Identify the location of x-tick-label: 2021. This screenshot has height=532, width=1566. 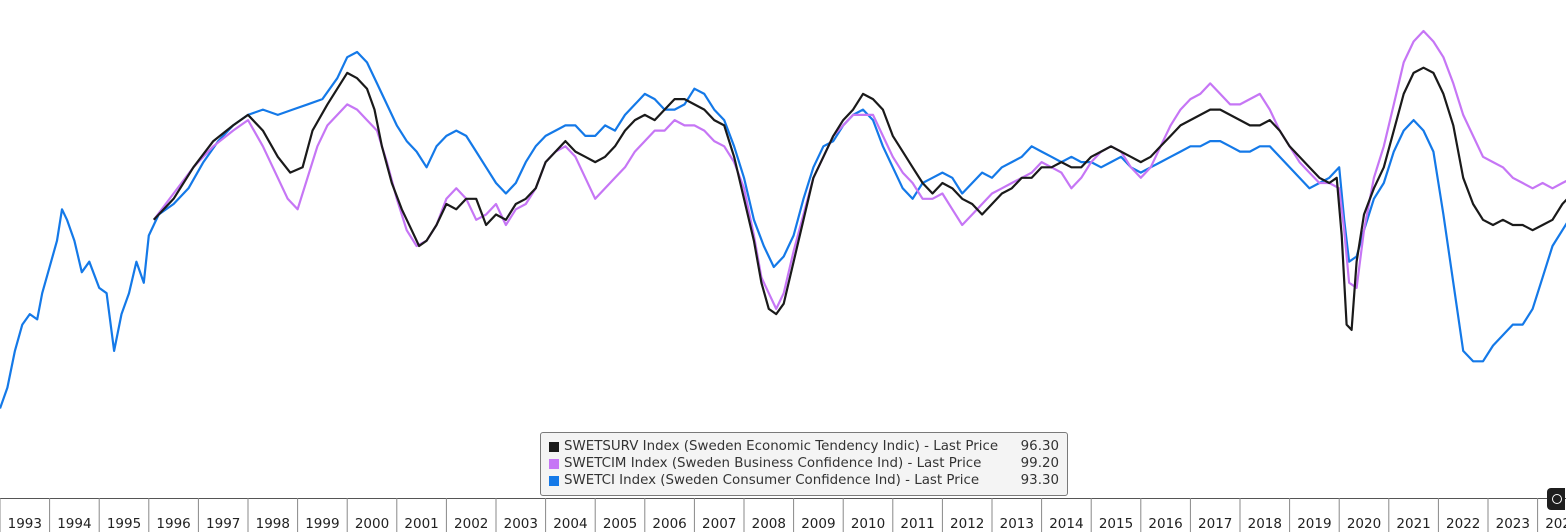
(1413, 524).